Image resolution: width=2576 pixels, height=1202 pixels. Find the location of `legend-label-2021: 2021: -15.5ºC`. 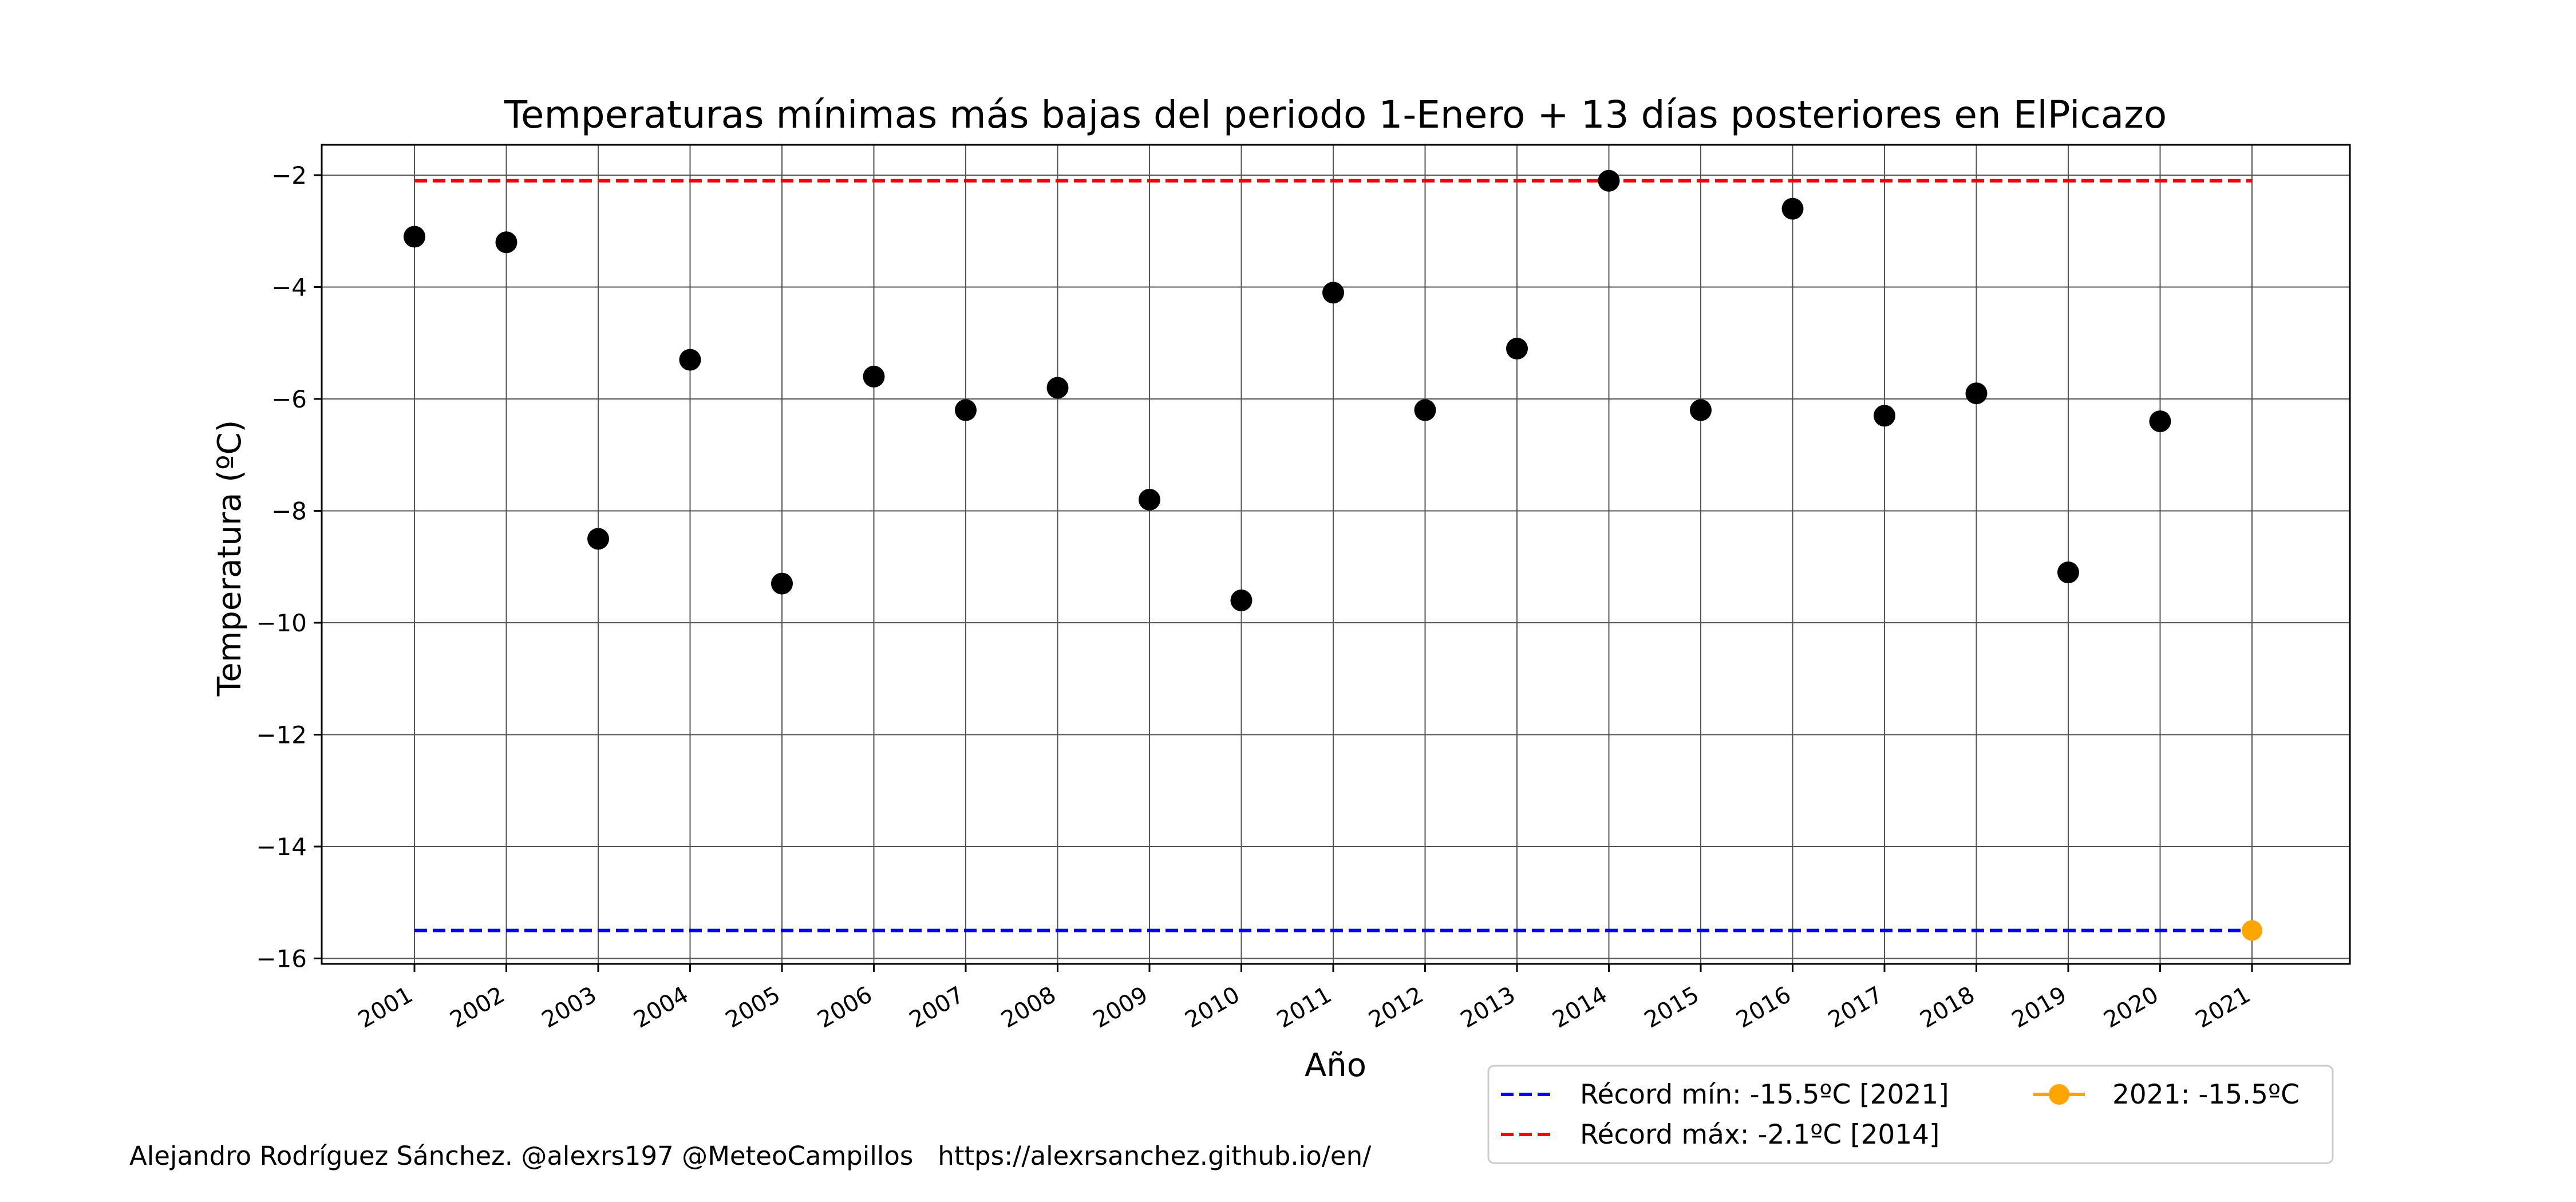

legend-label-2021: 2021: -15.5ºC is located at coordinates (2206, 1094).